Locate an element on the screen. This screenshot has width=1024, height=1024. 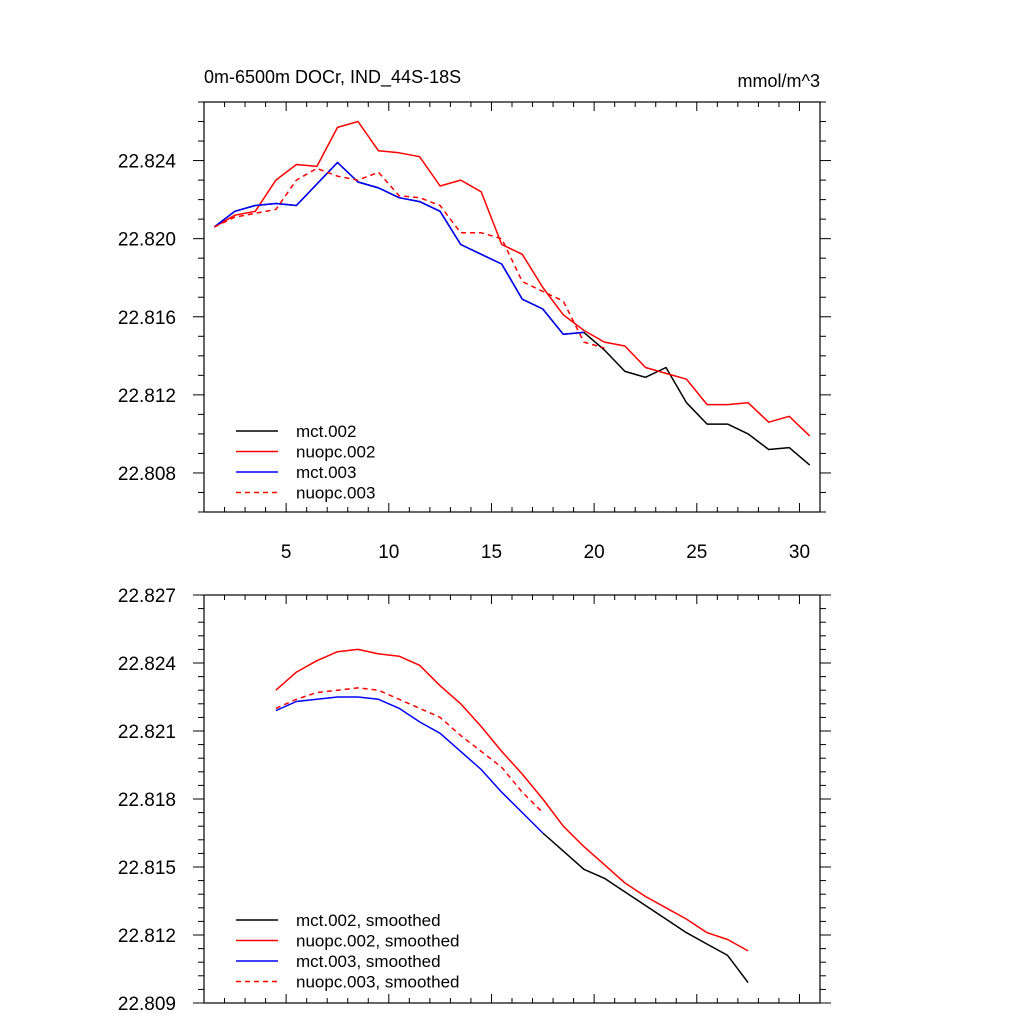
top-x-tick-label: 15 is located at coordinates (491, 552).